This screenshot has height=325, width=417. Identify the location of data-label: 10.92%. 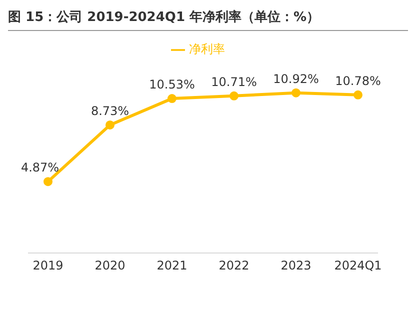
(296, 79).